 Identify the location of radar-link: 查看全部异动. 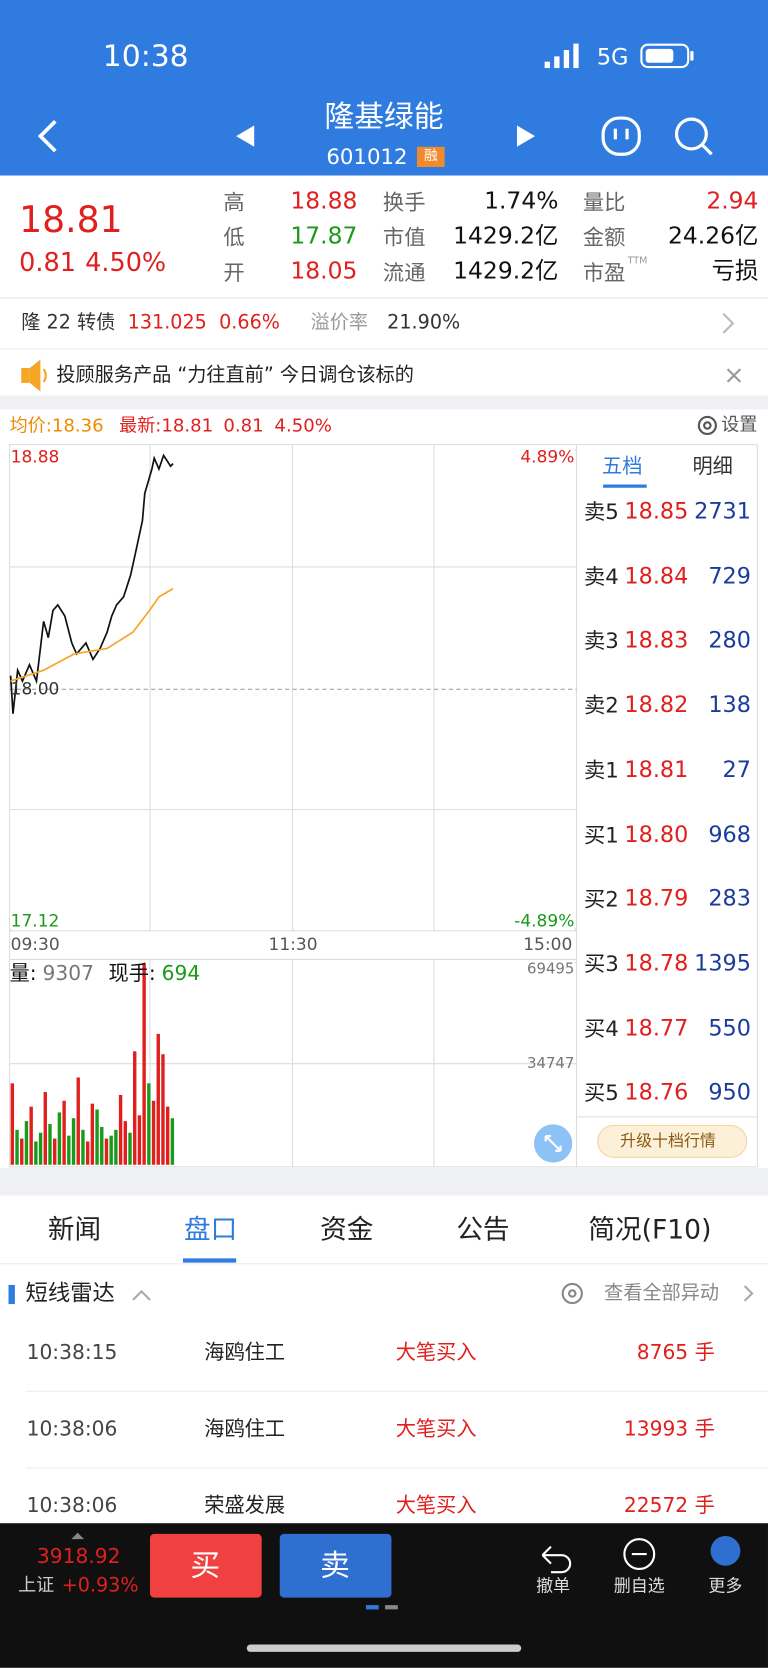
(662, 1293).